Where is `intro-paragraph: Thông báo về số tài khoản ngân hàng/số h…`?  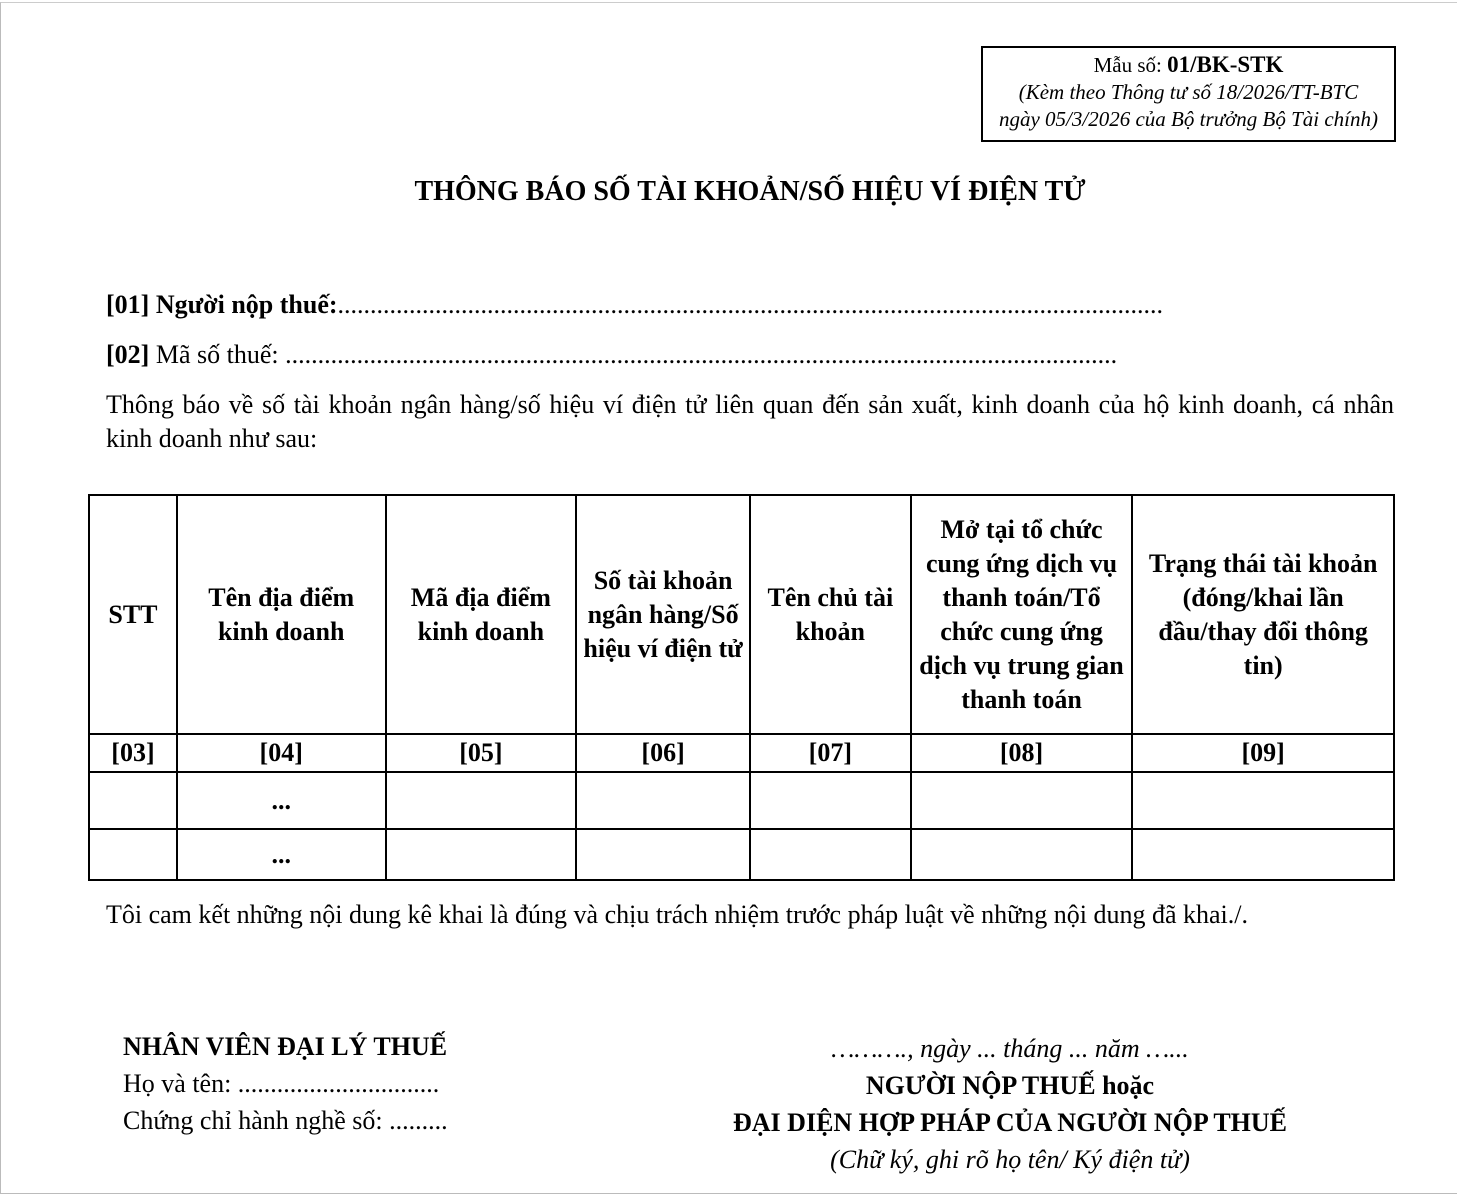
intro-paragraph: Thông báo về số tài khoản ngân hàng/số h… is located at coordinates (750, 421).